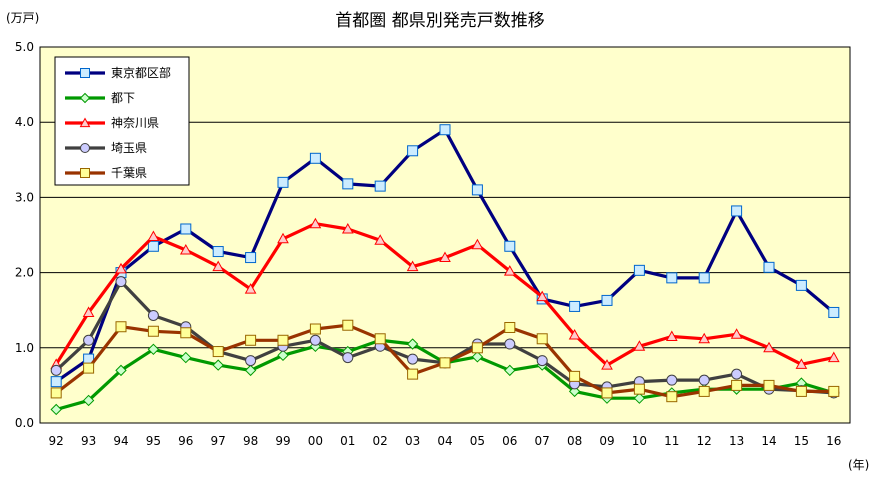  Describe the element at coordinates (141, 72) in the screenshot. I see `legend-label: 東京都区部` at that location.